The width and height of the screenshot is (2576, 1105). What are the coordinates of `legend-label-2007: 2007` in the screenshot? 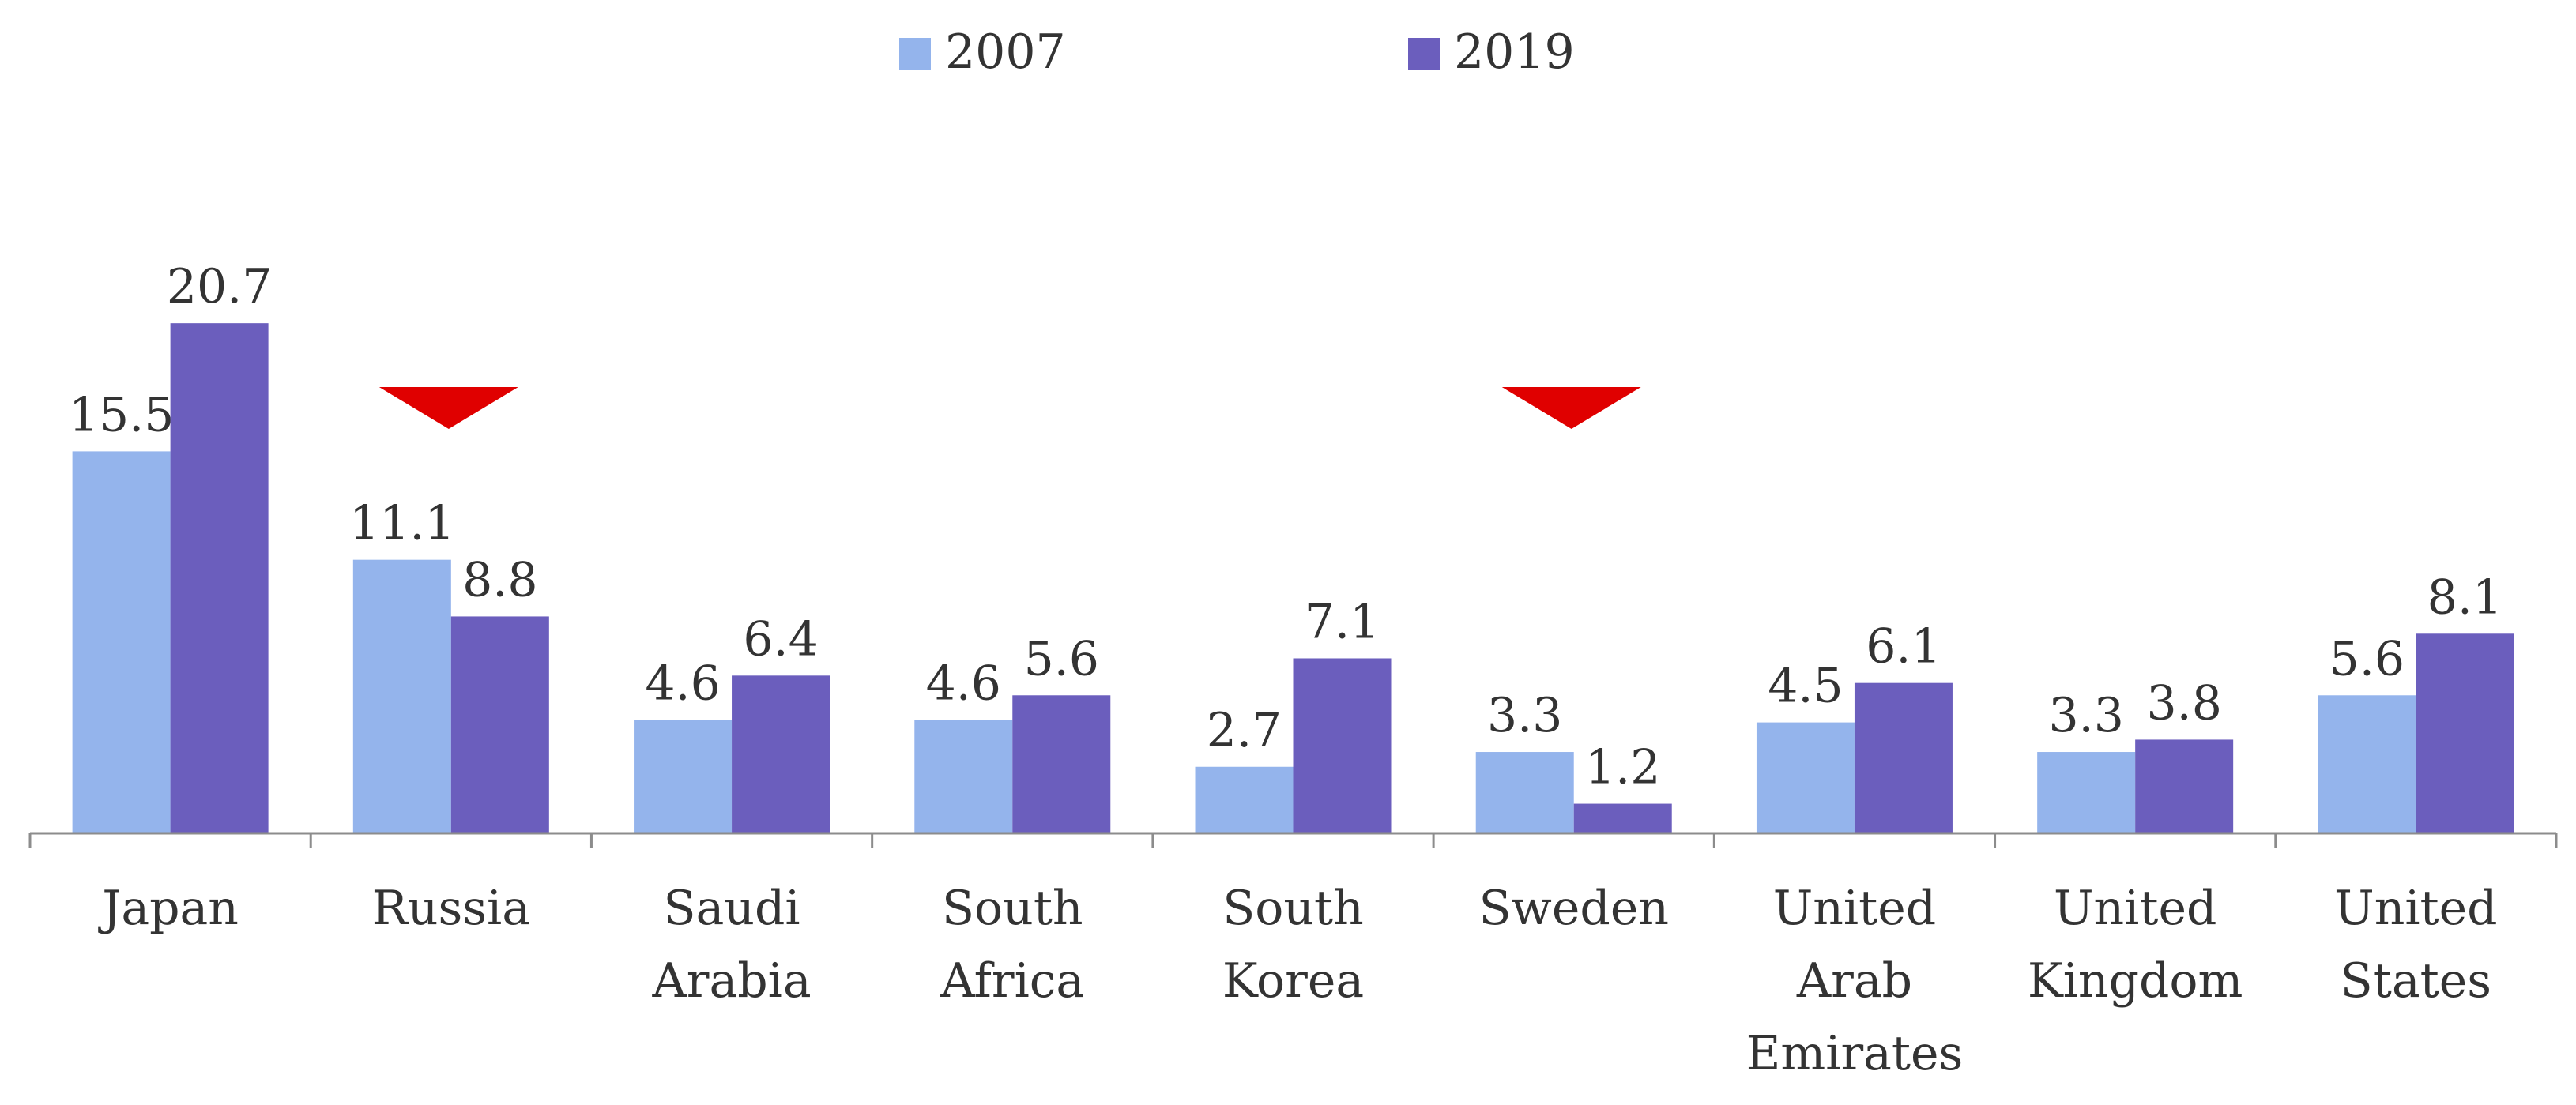 It's located at (1005, 52).